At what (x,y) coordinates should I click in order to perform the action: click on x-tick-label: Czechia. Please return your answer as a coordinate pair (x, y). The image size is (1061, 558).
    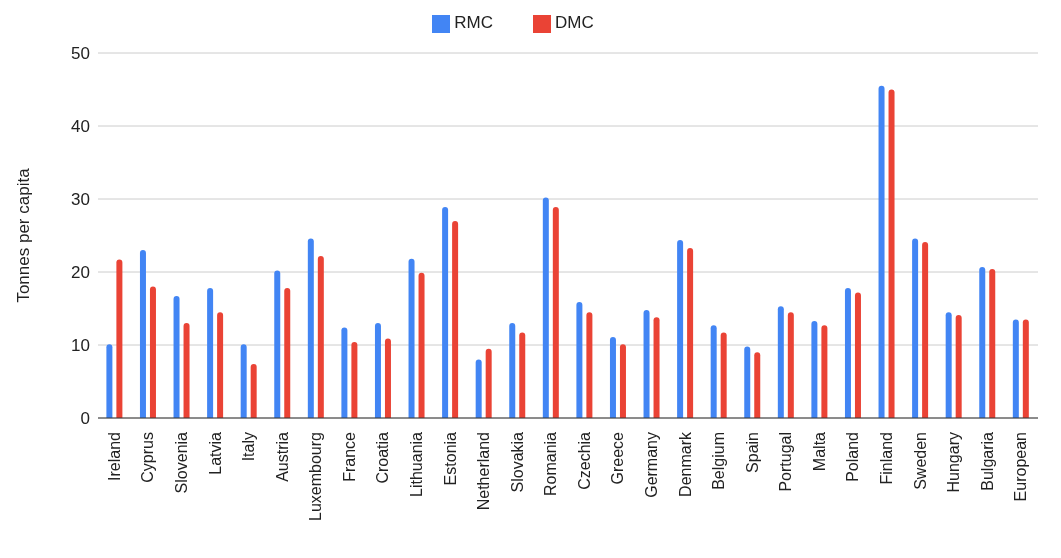
    Looking at the image, I should click on (584, 460).